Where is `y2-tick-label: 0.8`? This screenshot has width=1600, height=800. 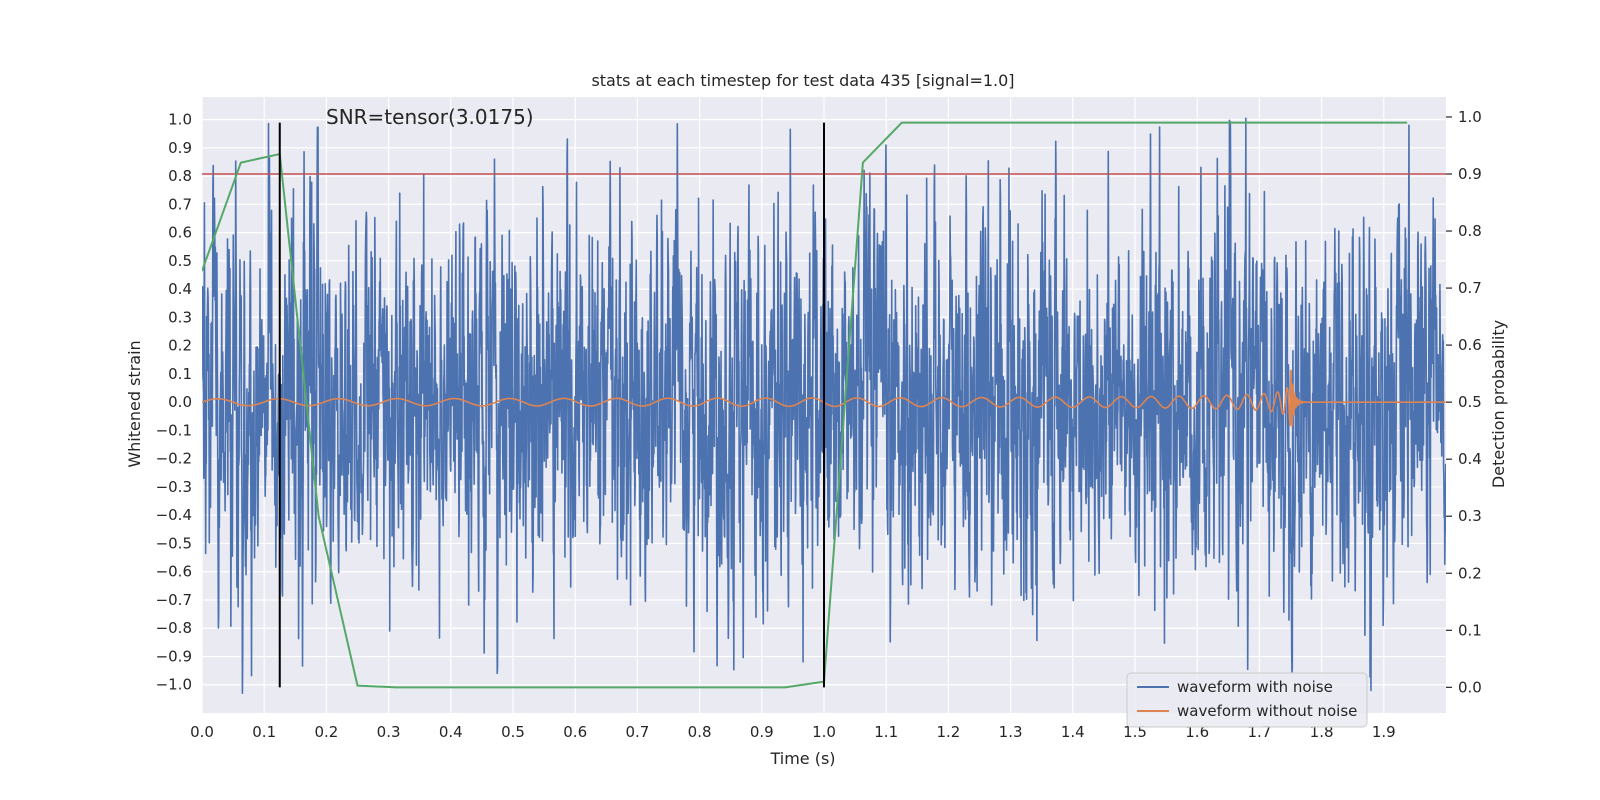
y2-tick-label: 0.8 is located at coordinates (1470, 231).